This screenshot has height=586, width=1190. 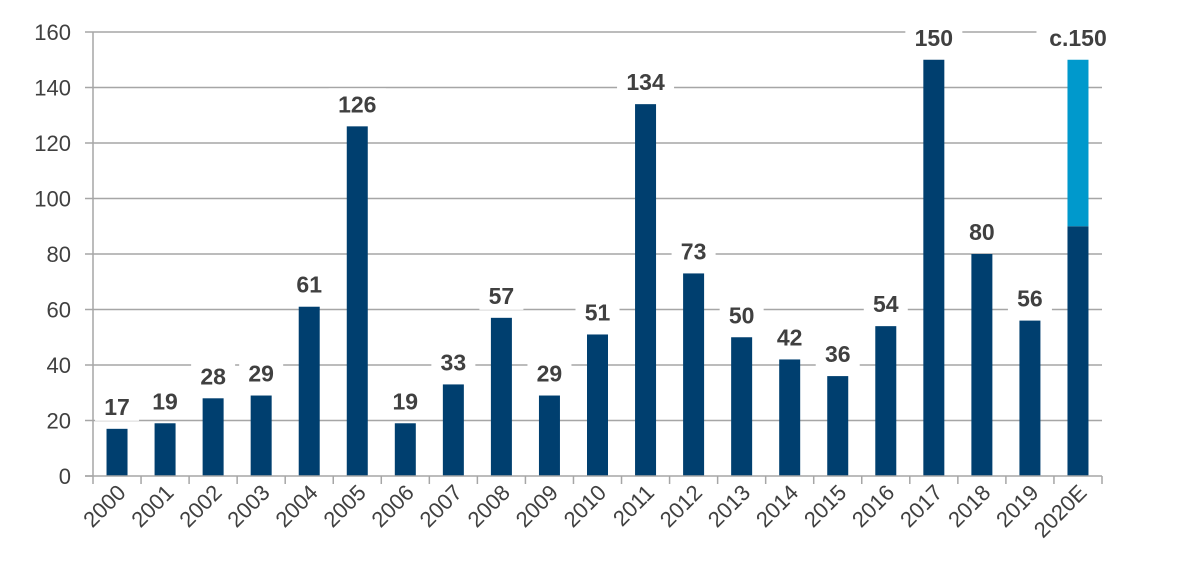 I want to click on data-label-2017: 150, so click(x=934, y=38).